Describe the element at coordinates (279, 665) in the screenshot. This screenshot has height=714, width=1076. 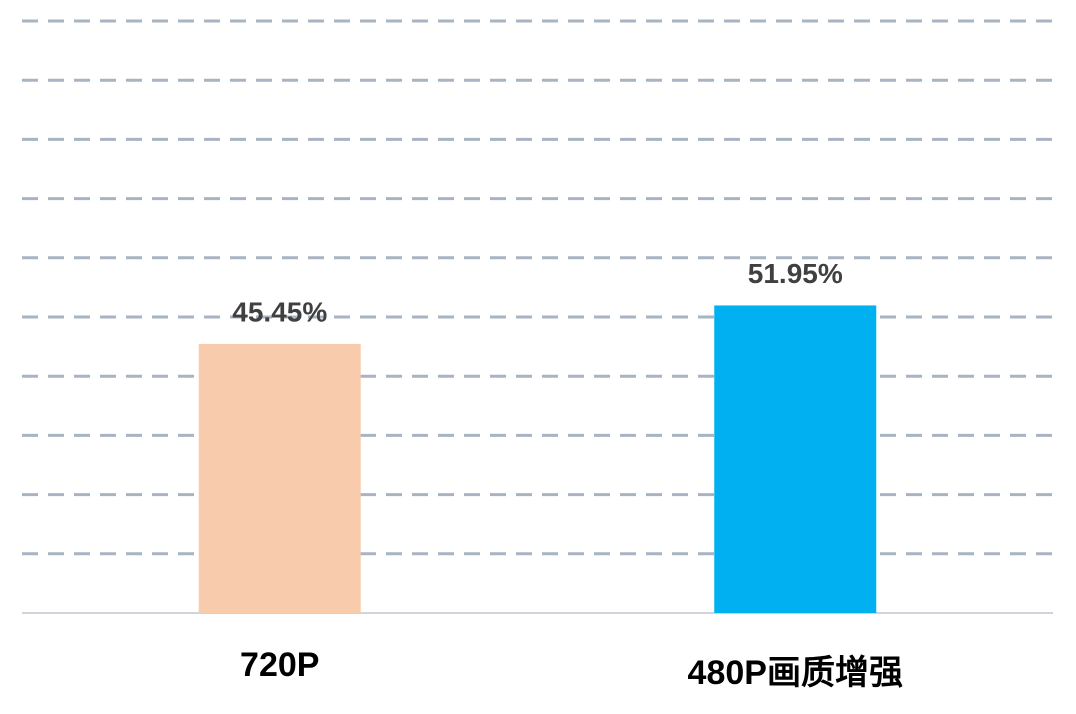
I see `x-tick-label: 720P` at that location.